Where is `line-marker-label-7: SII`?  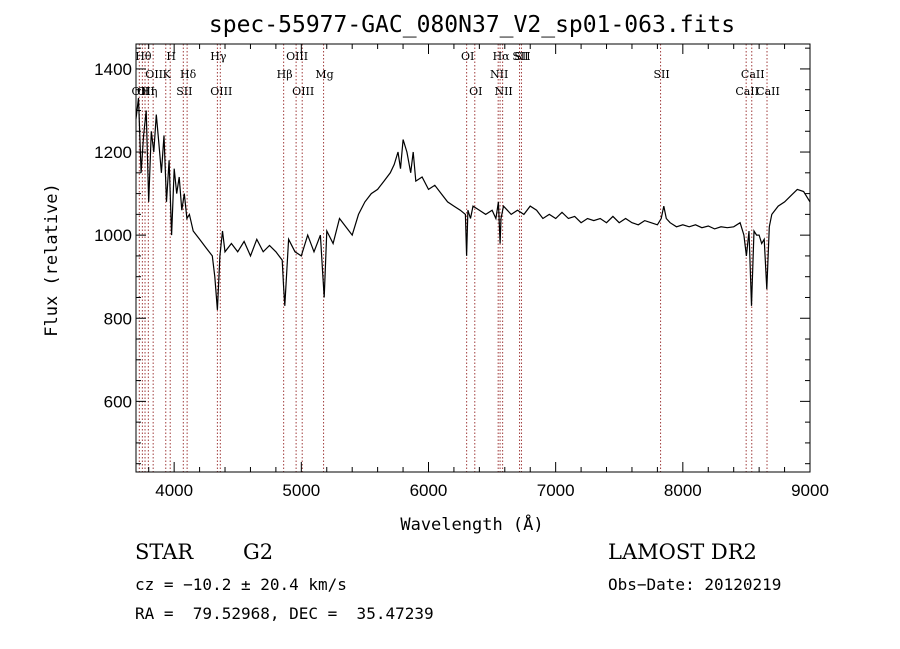
line-marker-label-7: SII is located at coordinates (184, 91).